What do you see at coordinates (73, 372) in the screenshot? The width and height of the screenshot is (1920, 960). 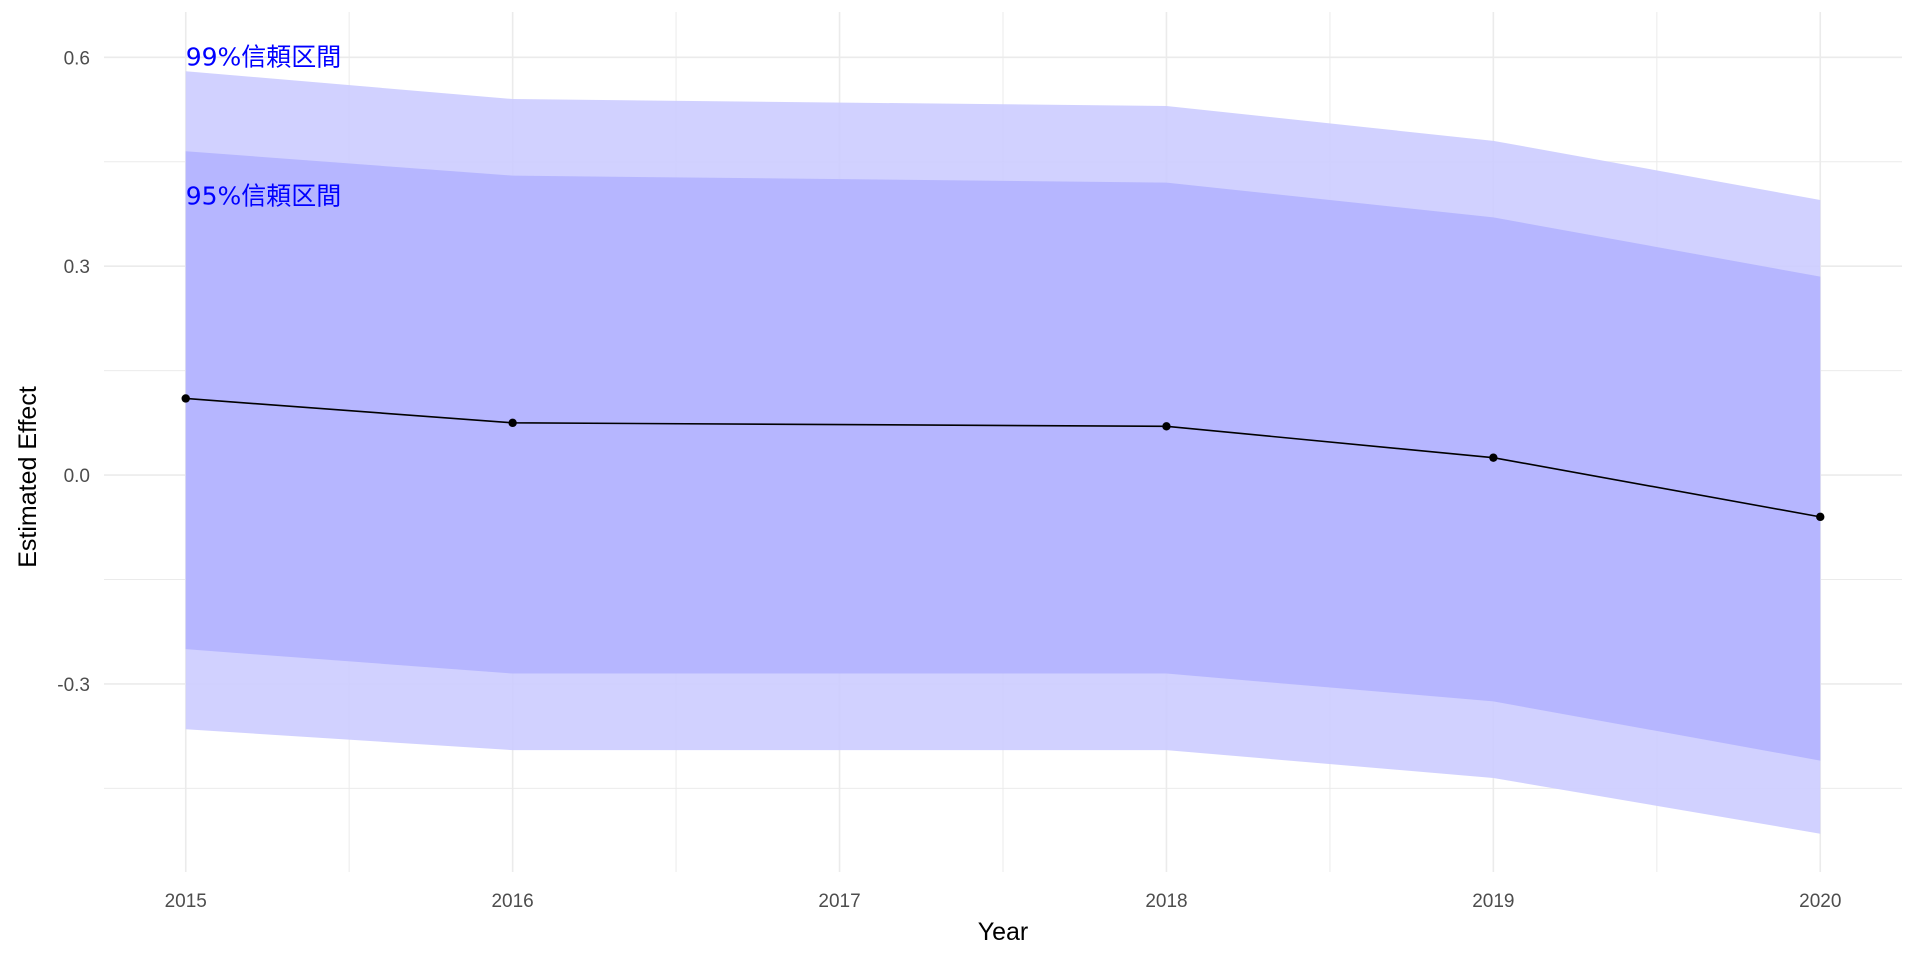 I see `y-tick-labels: 0.6 0.3 0.0 -0.3` at bounding box center [73, 372].